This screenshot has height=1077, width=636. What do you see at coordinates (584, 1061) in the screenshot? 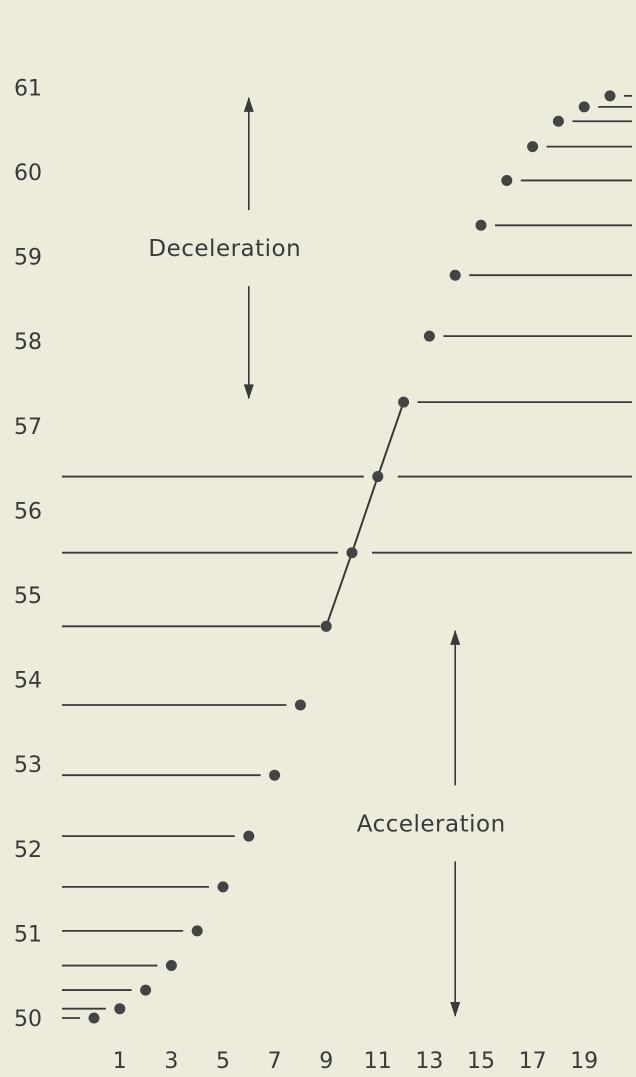
I see `x-tick-label: 19` at bounding box center [584, 1061].